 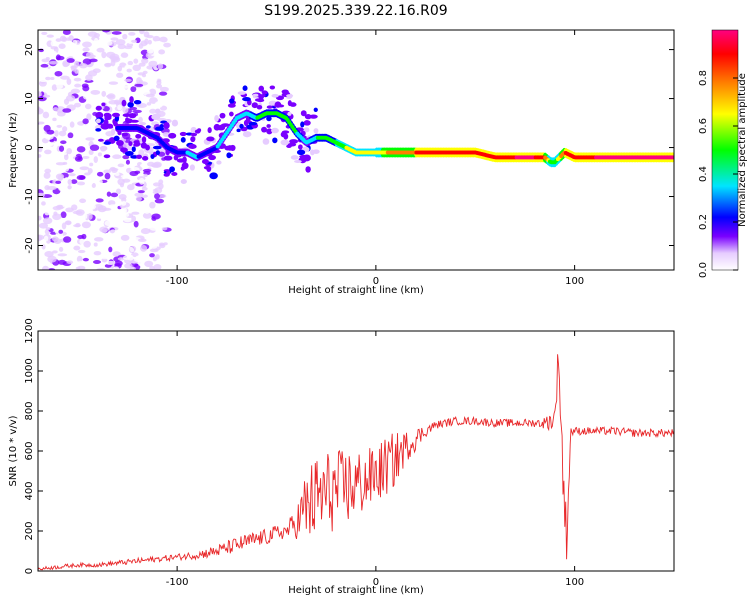 I want to click on colorbar-tick-label: 0.6, so click(x=703, y=126).